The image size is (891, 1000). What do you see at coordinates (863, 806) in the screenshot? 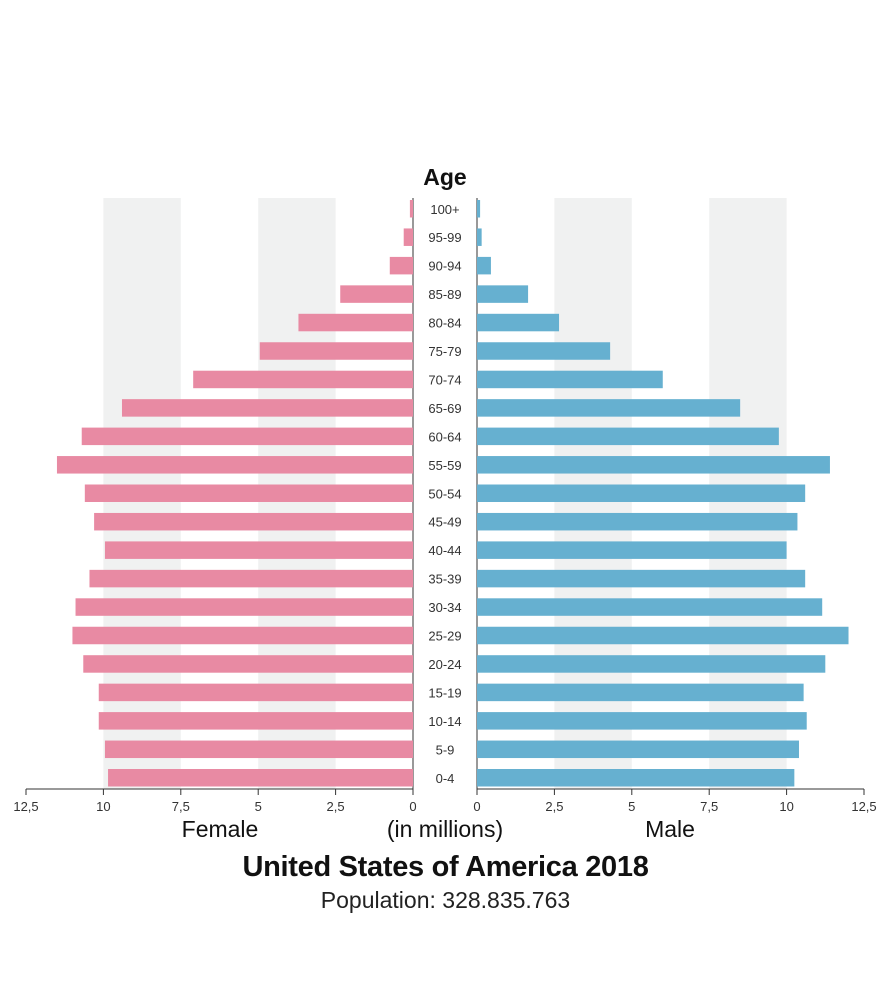
I see `x-tick-label-male: 12,5` at bounding box center [863, 806].